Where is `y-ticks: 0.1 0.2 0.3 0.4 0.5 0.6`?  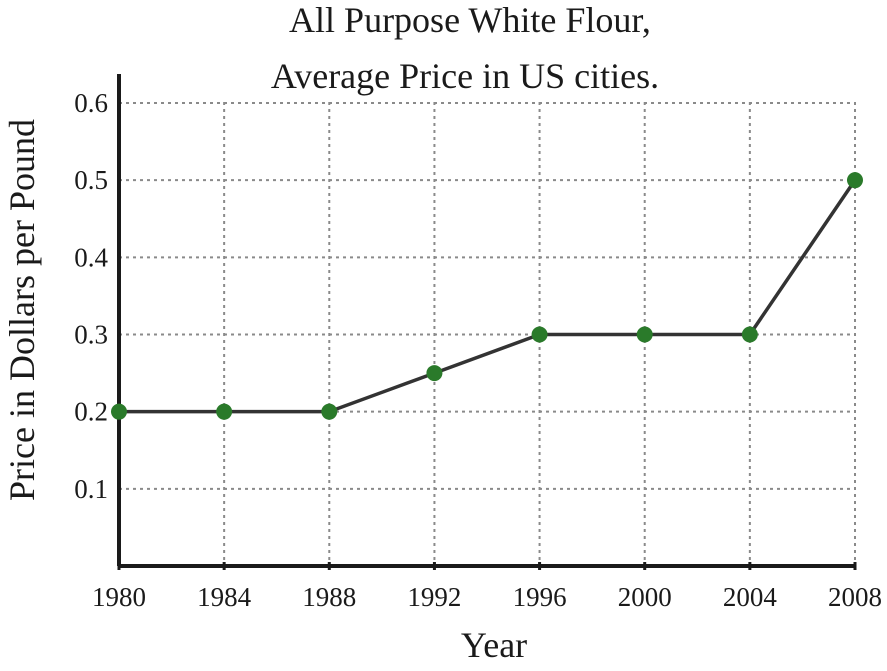 y-ticks: 0.1 0.2 0.3 0.4 0.5 0.6 is located at coordinates (91, 296).